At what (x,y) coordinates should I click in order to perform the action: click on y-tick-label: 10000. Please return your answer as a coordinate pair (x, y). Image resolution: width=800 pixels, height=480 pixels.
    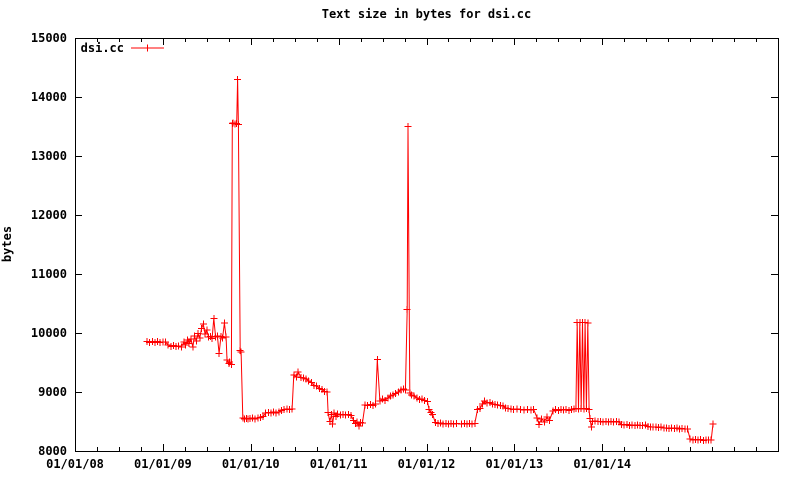
    Looking at the image, I should click on (48, 333).